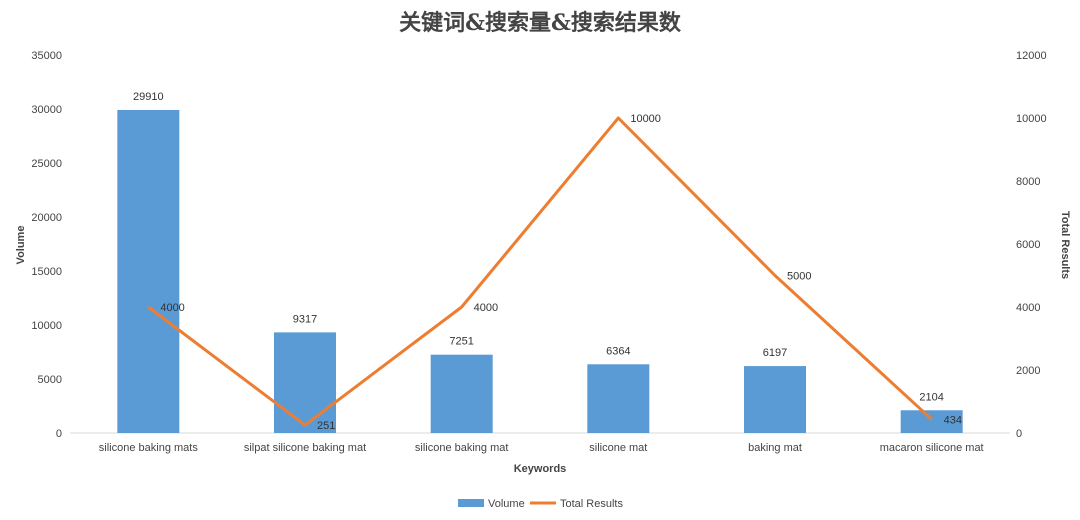 This screenshot has width=1080, height=520. I want to click on volume-data-label: 9317, so click(305, 319).